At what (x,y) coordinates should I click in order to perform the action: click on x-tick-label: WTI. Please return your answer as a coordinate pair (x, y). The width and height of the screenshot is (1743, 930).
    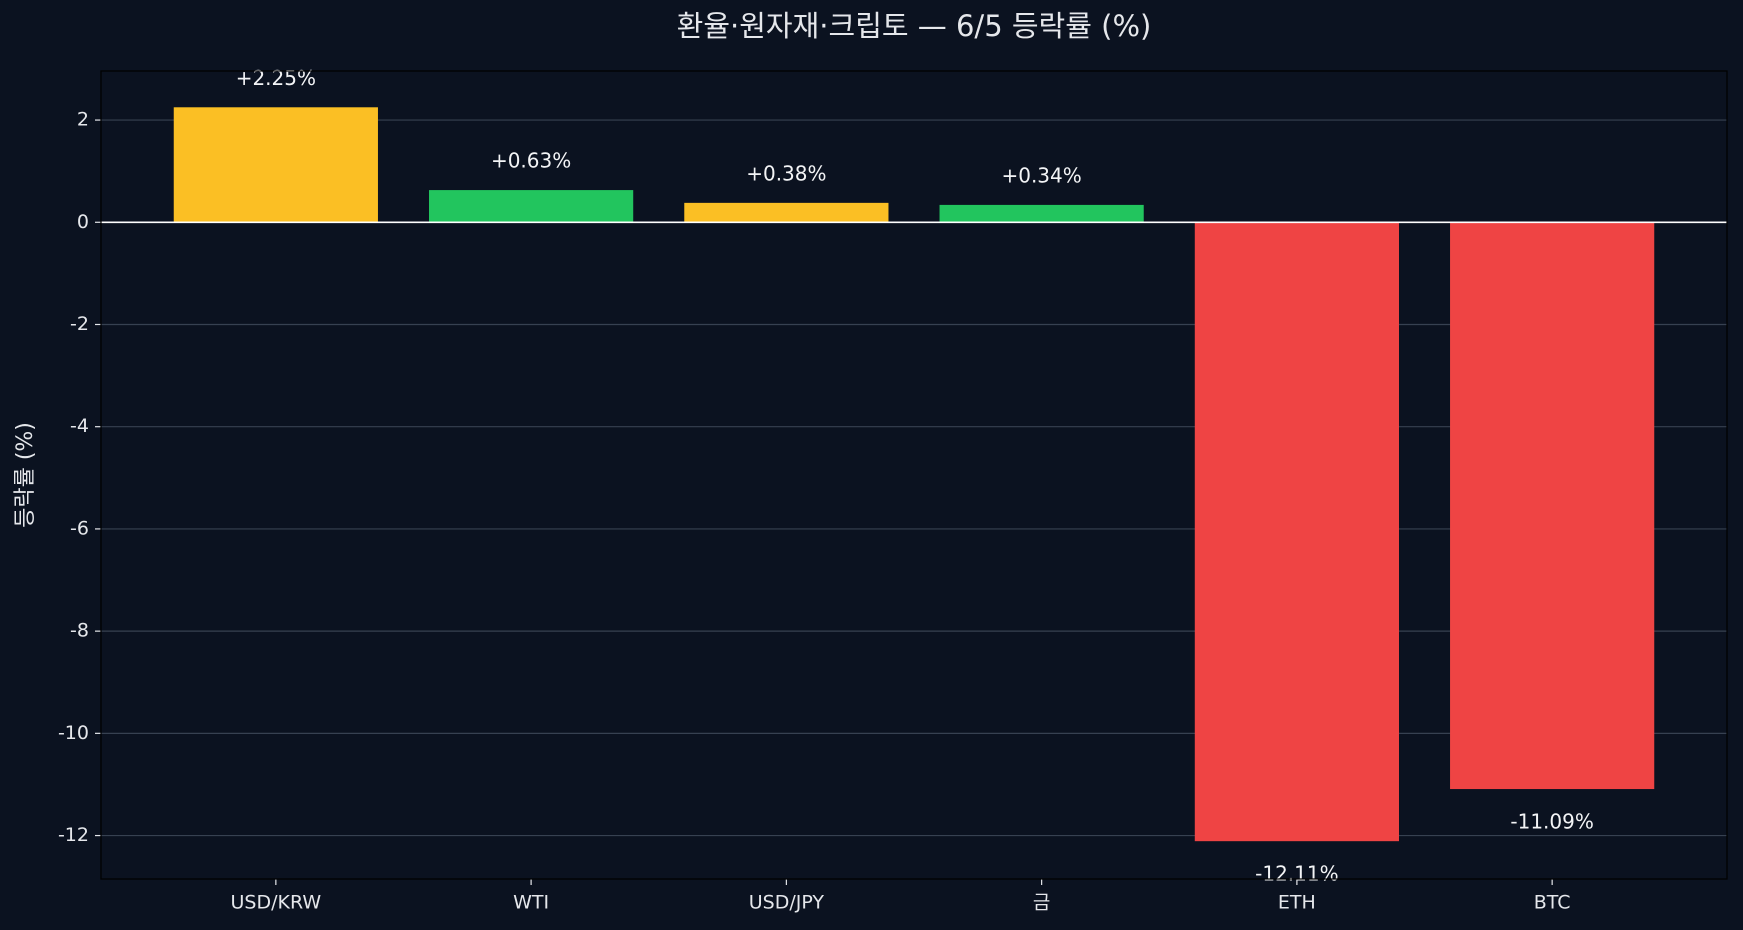
    Looking at the image, I should click on (531, 903).